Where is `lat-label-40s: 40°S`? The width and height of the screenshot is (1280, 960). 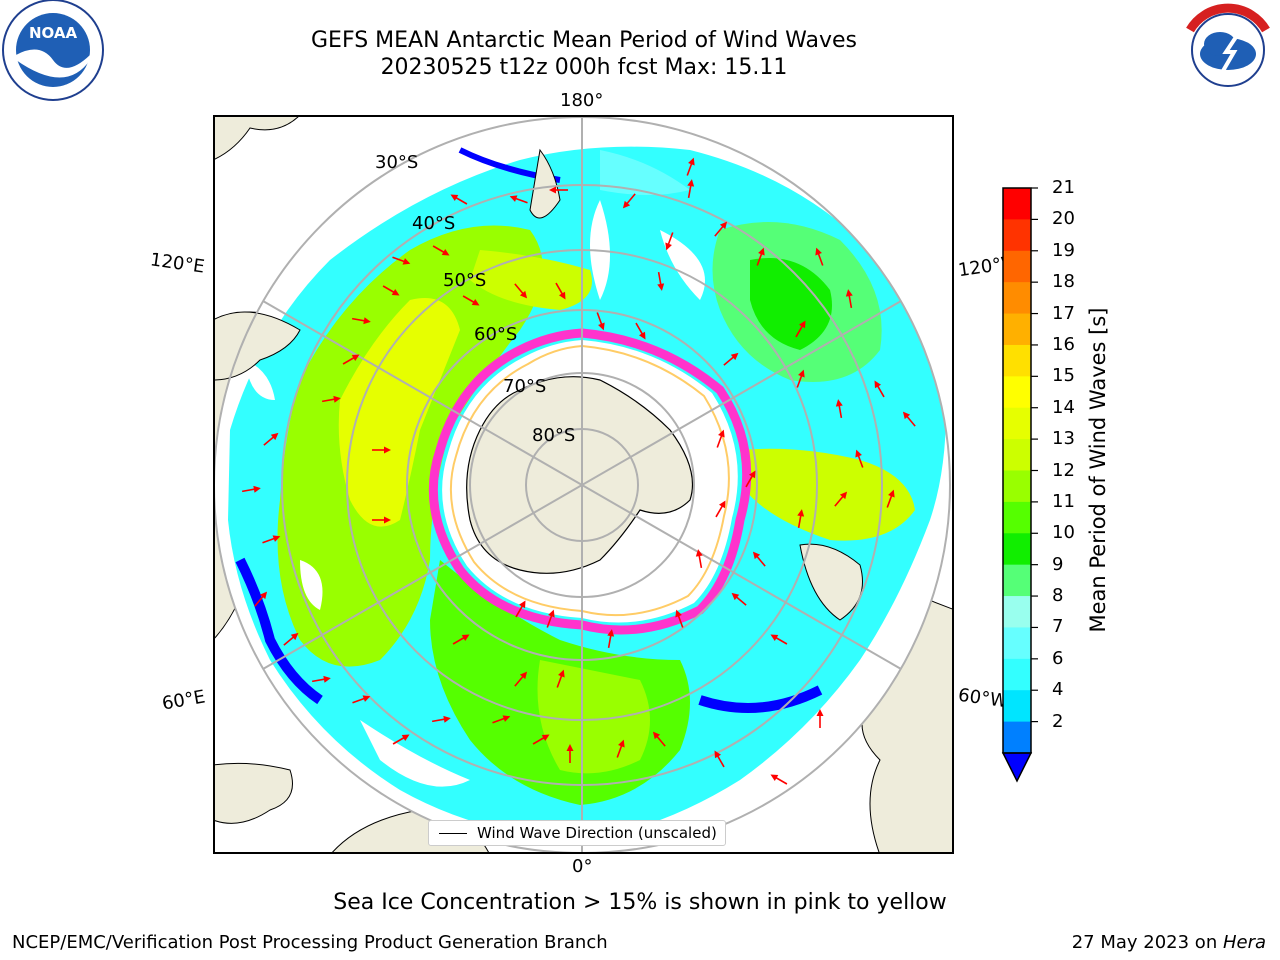 lat-label-40s: 40°S is located at coordinates (434, 223).